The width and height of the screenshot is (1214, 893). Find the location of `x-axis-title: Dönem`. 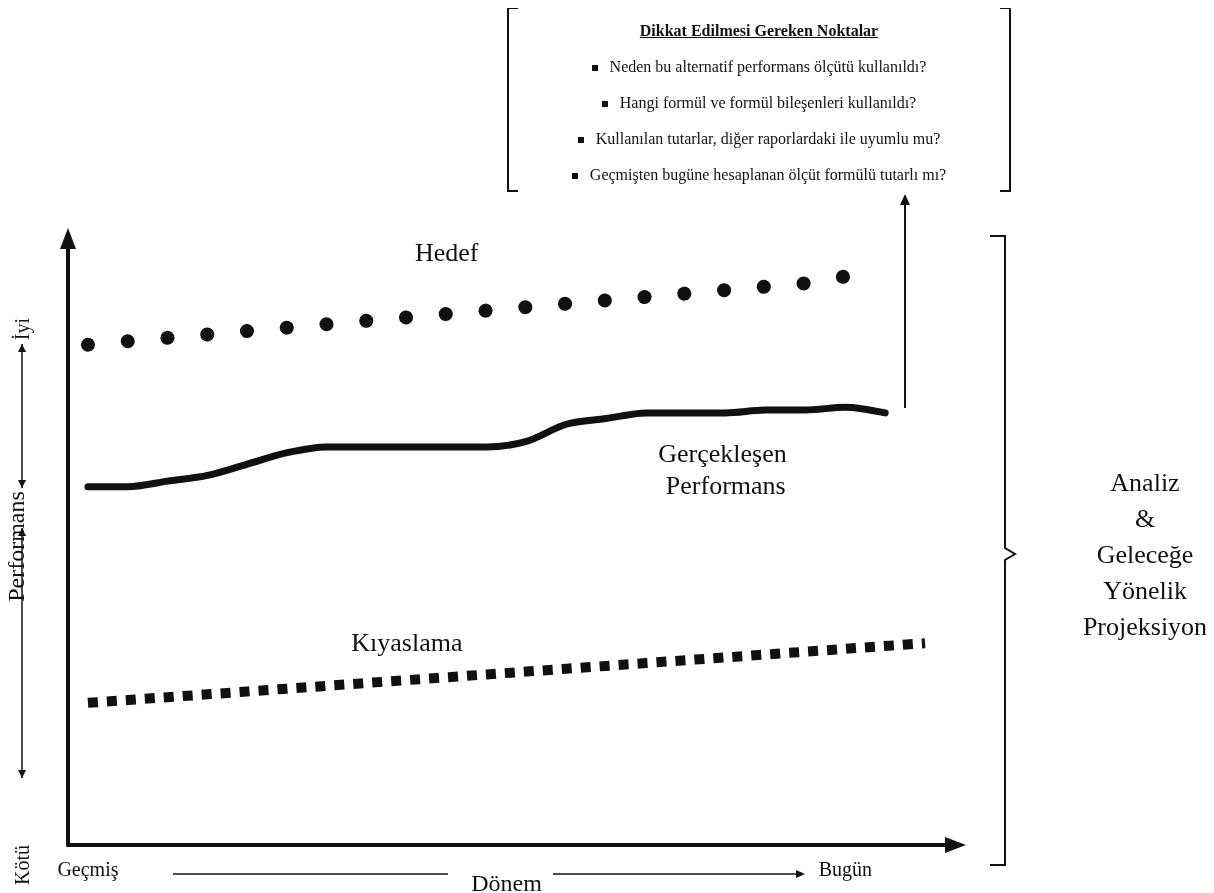

x-axis-title: Dönem is located at coordinates (507, 881).